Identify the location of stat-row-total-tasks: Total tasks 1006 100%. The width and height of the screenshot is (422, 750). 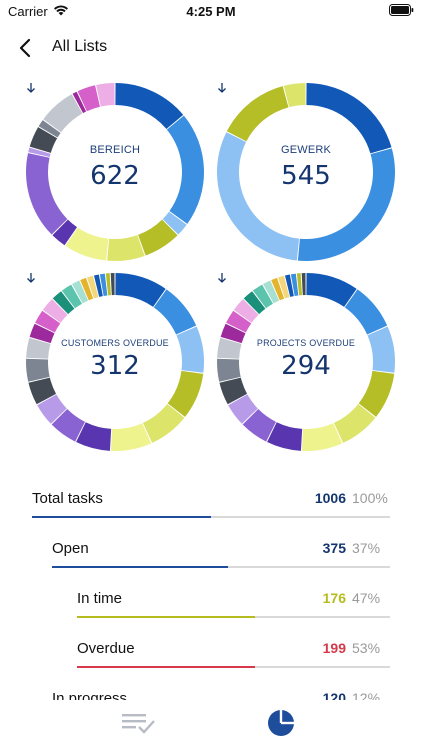
(211, 511).